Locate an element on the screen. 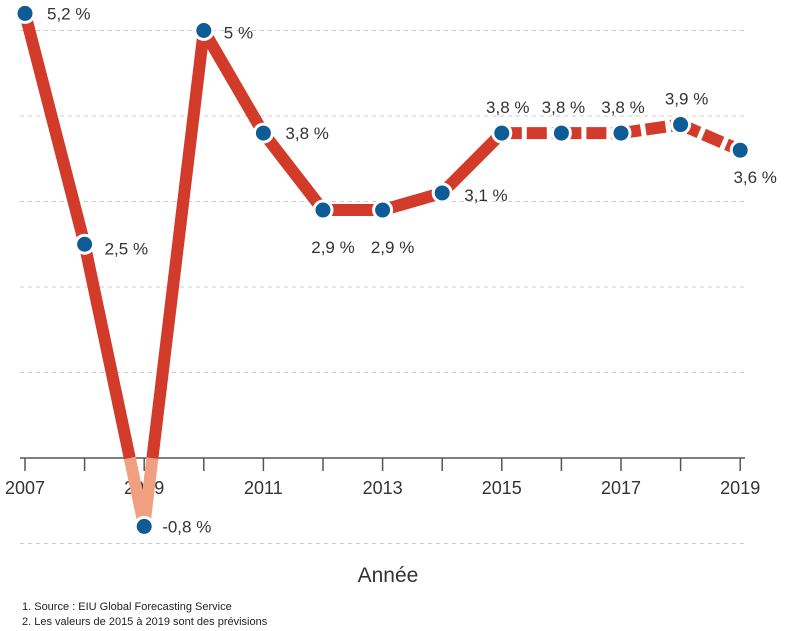  x-axis-title: Année is located at coordinates (388, 575).